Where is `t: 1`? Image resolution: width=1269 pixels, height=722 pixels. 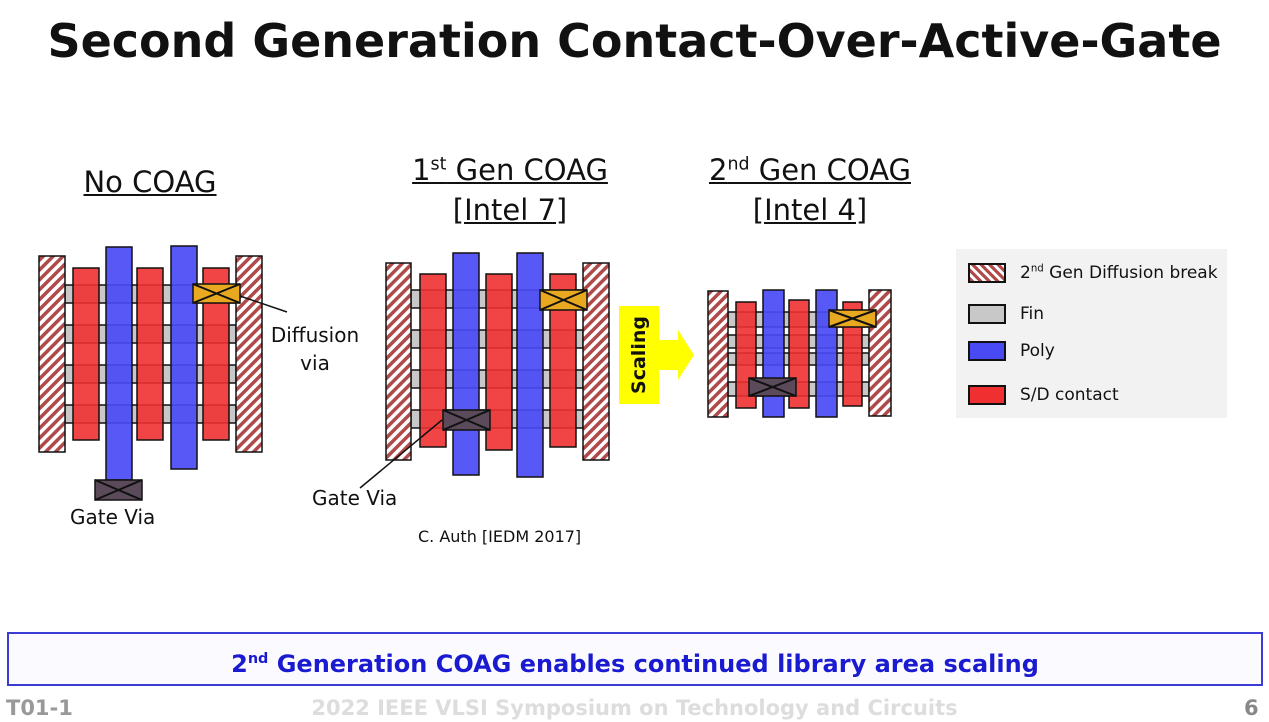 t: 1 is located at coordinates (421, 169).